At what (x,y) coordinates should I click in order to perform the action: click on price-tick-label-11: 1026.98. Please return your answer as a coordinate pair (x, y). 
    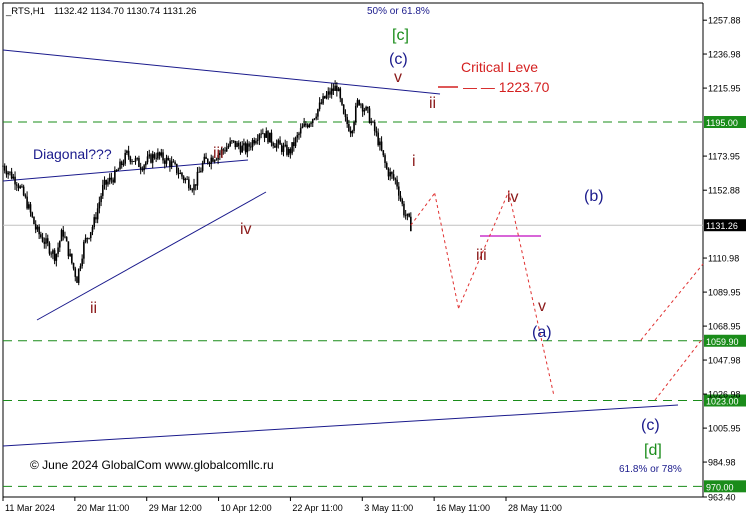
    Looking at the image, I should click on (724, 395).